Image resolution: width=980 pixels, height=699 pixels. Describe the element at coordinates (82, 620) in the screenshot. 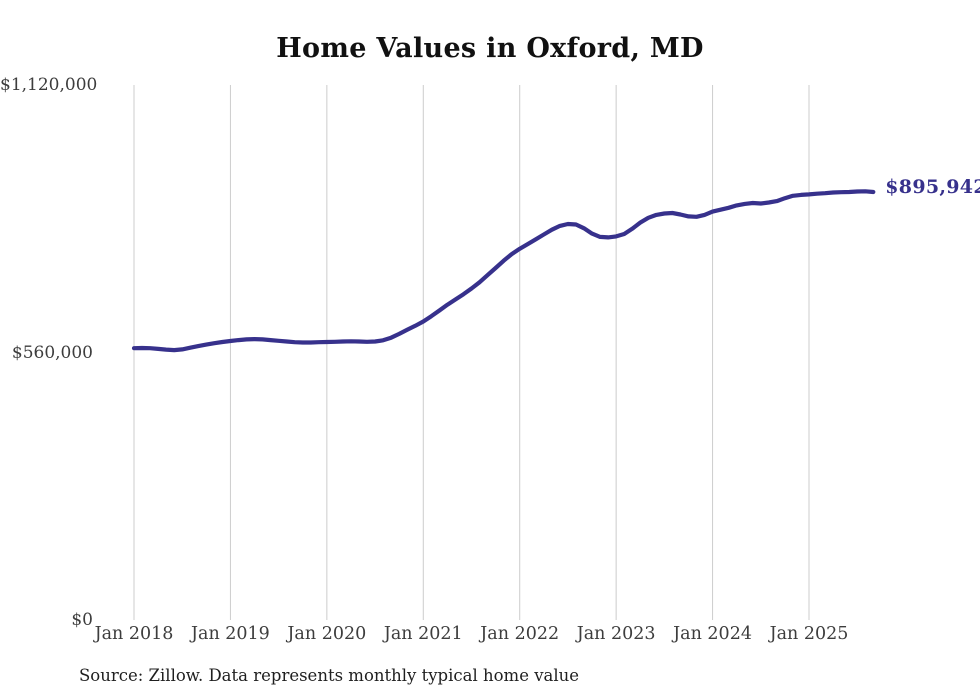

I see `y-tick-label: $0` at that location.